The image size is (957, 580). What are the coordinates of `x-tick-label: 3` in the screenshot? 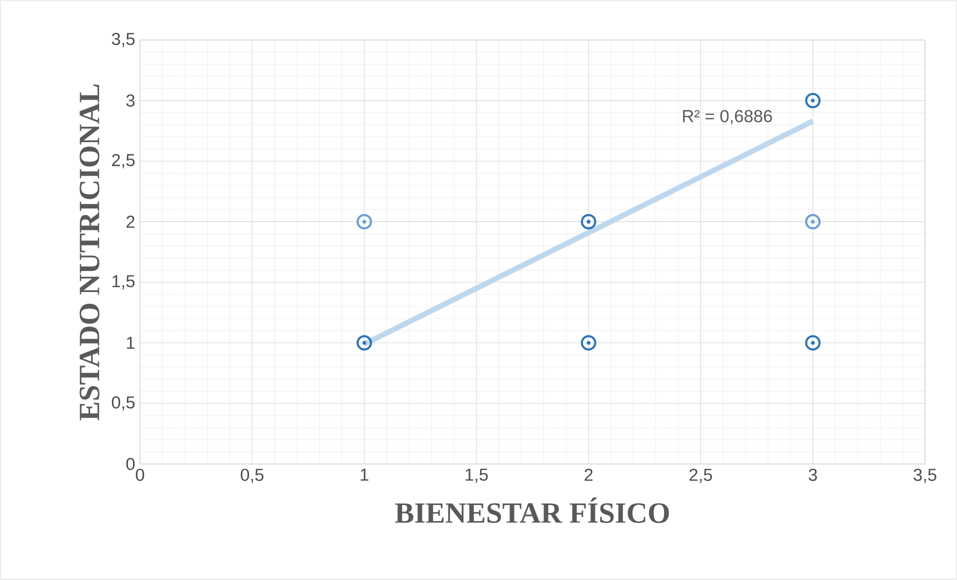 It's located at (812, 474).